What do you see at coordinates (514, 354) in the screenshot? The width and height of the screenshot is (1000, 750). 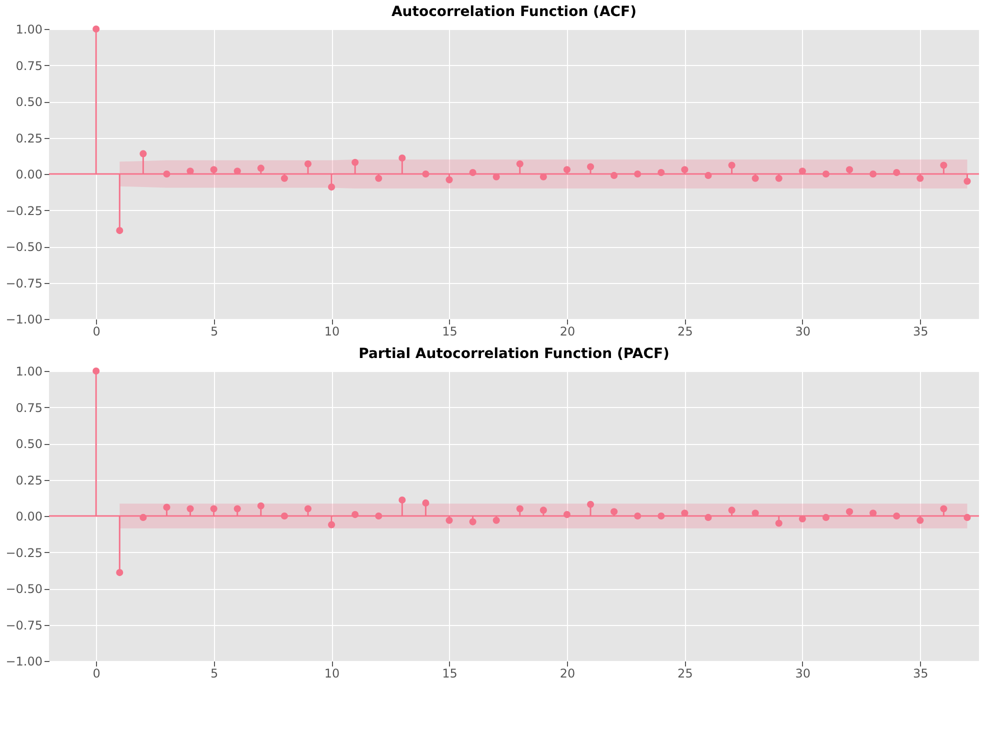 I see `chart-title: Partial Autocorrelation Function (PACF)` at bounding box center [514, 354].